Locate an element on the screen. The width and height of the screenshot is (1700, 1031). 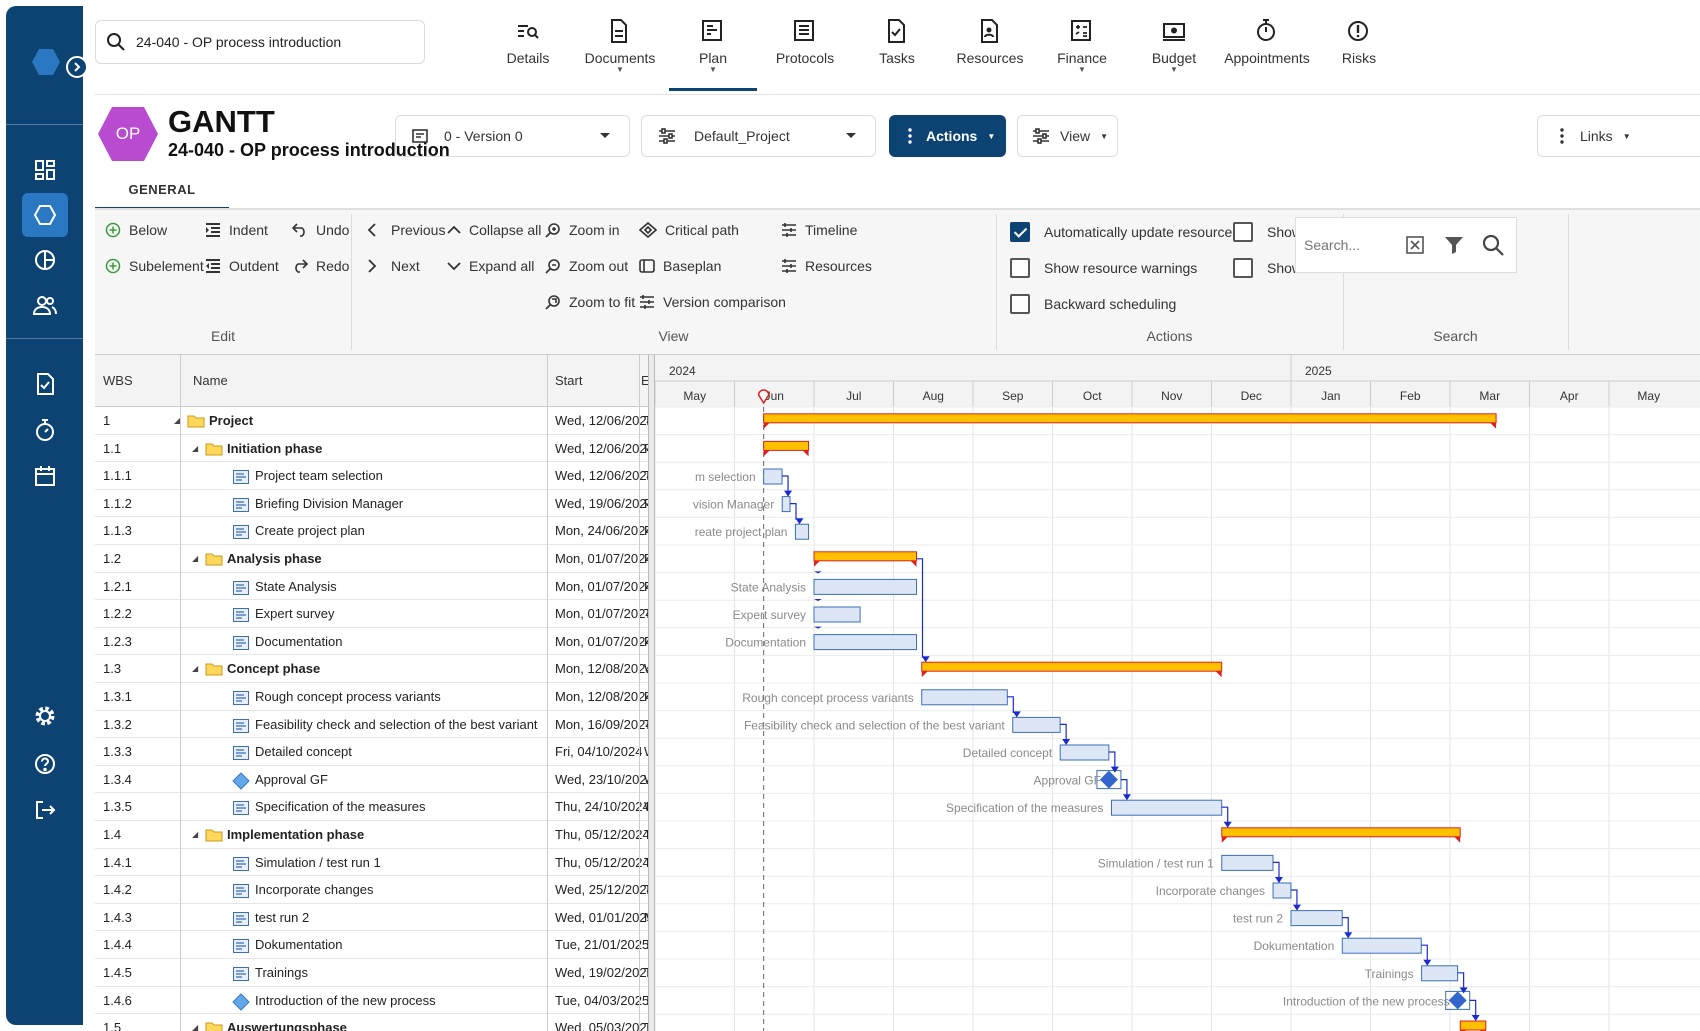
column-header-end: E is located at coordinates (645, 380).